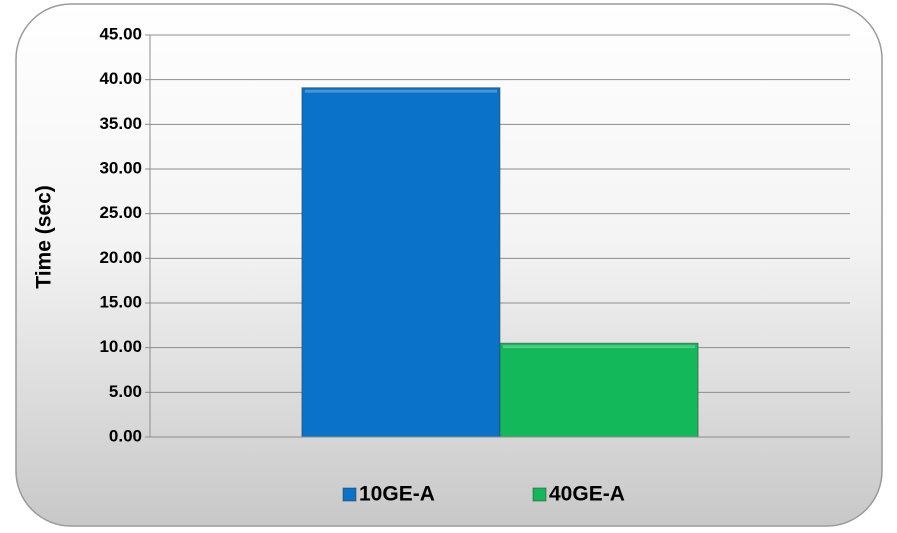 This screenshot has height=533, width=897. Describe the element at coordinates (120, 167) in the screenshot. I see `y-tick-label: 30.00` at that location.